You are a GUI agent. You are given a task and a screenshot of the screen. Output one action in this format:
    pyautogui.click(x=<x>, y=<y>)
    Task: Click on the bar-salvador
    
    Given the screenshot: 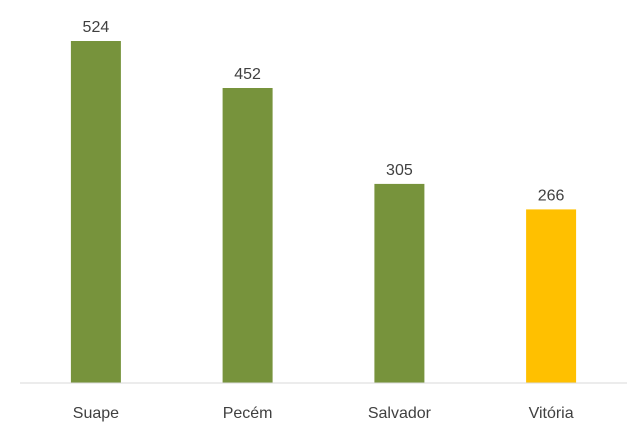 What is the action you would take?
    pyautogui.click(x=399, y=283)
    